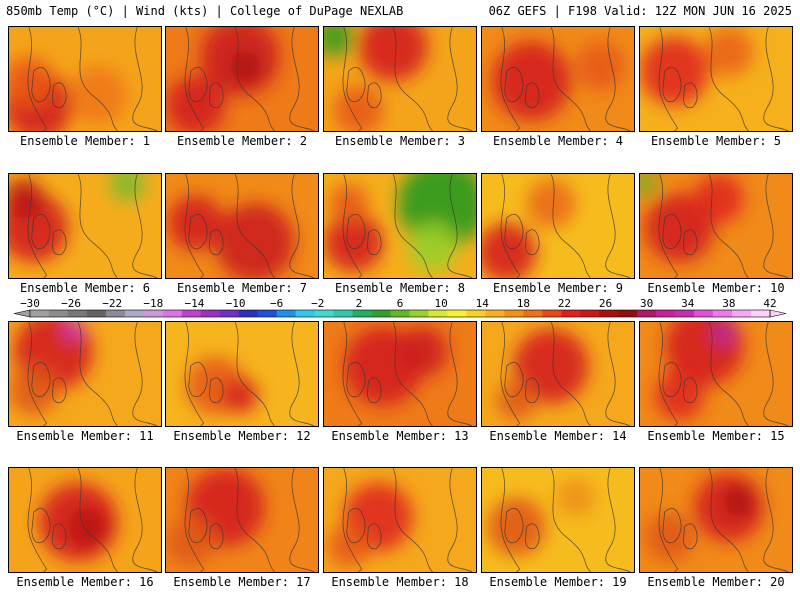 The width and height of the screenshot is (800, 600). Describe the element at coordinates (558, 288) in the screenshot. I see `ensemble-member-label: Ensemble Member: 9` at that location.